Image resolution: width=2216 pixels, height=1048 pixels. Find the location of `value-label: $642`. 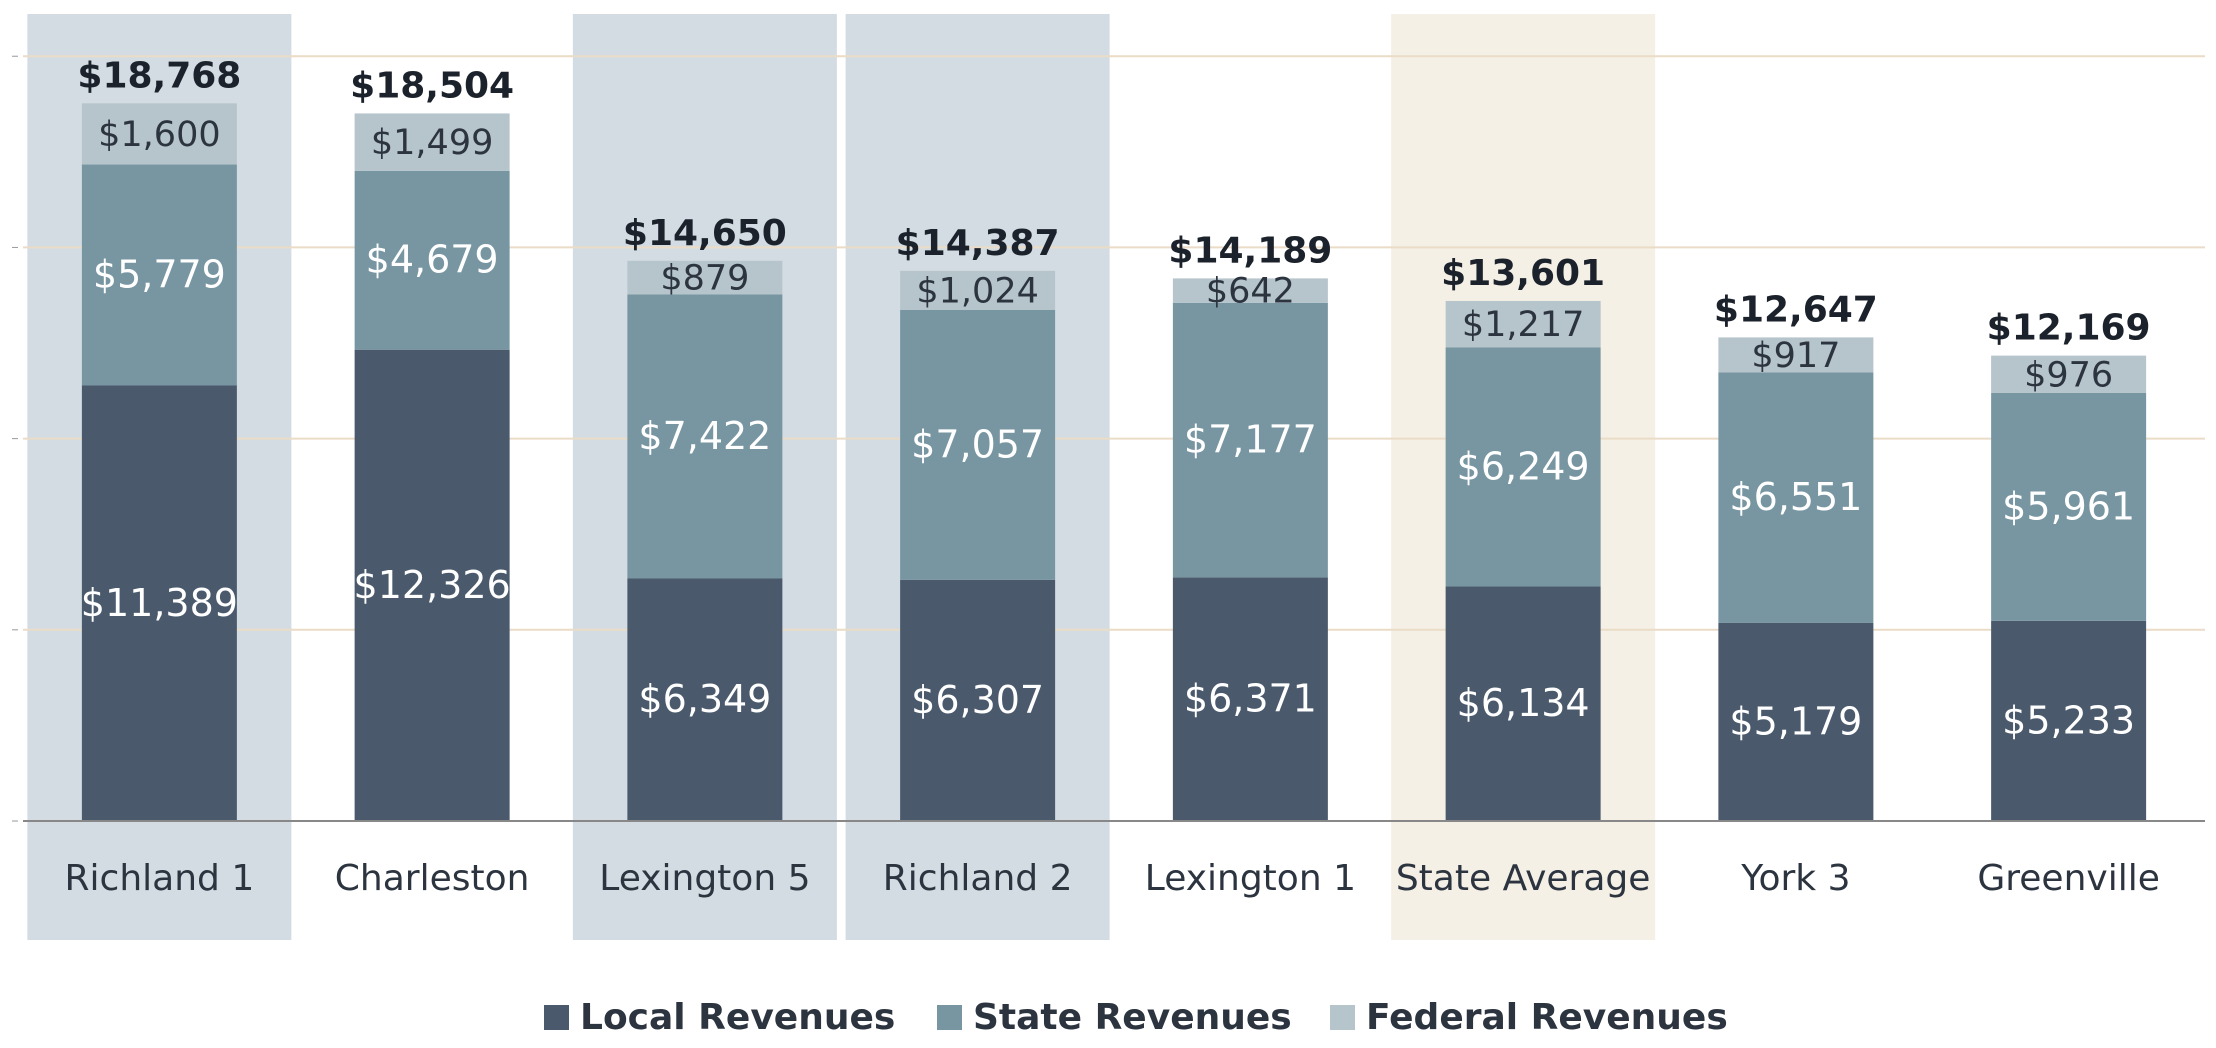

value-label: $642 is located at coordinates (1250, 292).